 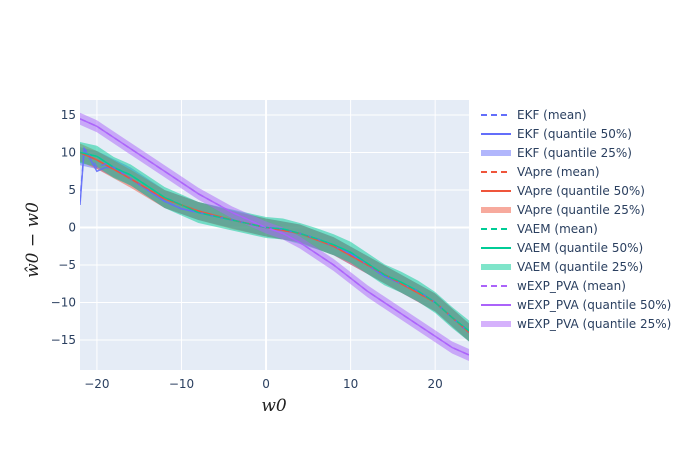 What do you see at coordinates (67, 265) in the screenshot?
I see `y-tick-label: −5` at bounding box center [67, 265].